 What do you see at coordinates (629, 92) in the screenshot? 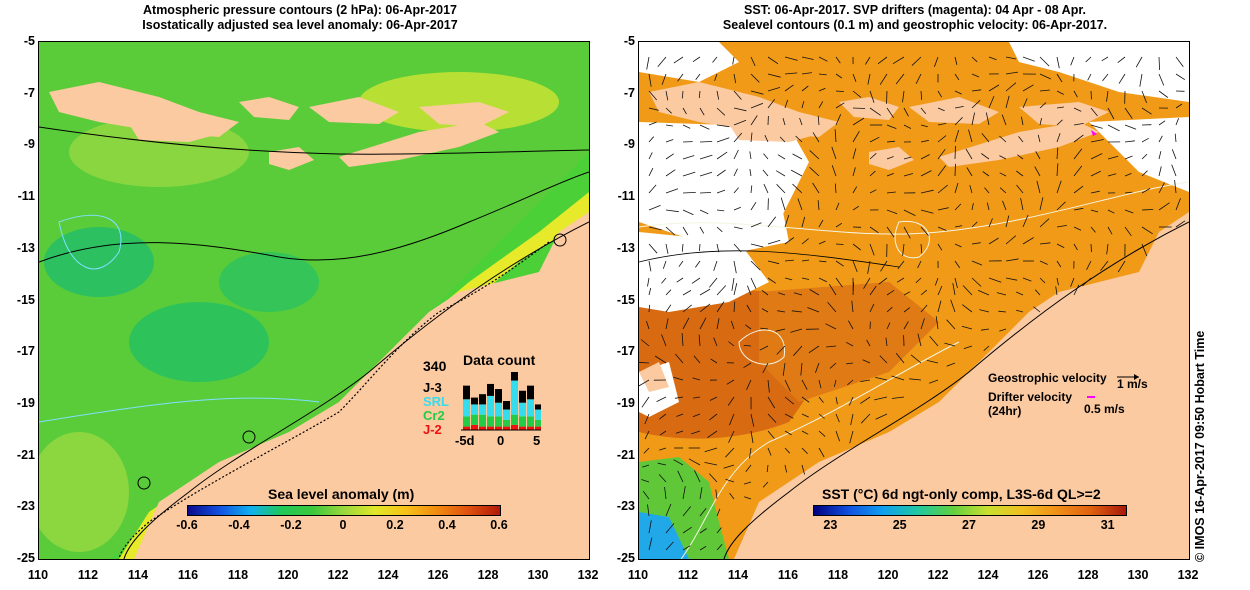
I see `y-tick-label: -7` at bounding box center [629, 92].